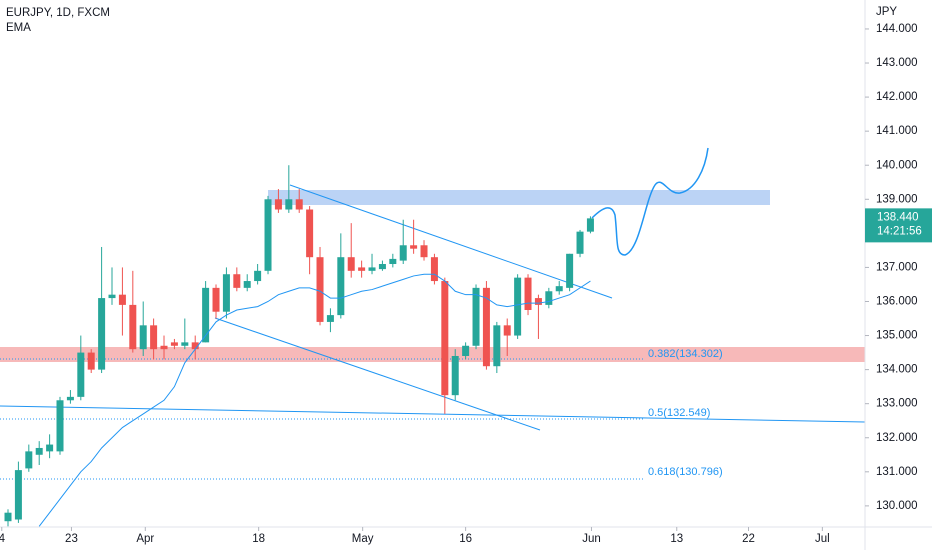  I want to click on y-tick-label: 131.000, so click(897, 472).